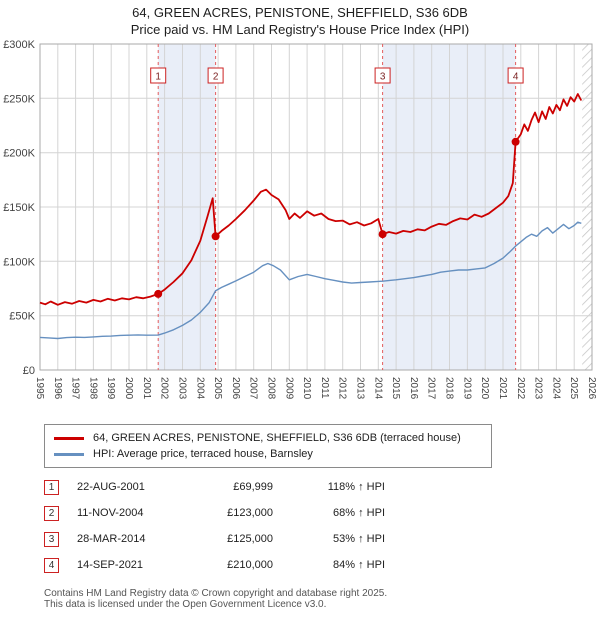 The height and width of the screenshot is (620, 600). What do you see at coordinates (573, 388) in the screenshot?
I see `x-tick-label: 2025` at bounding box center [573, 388].